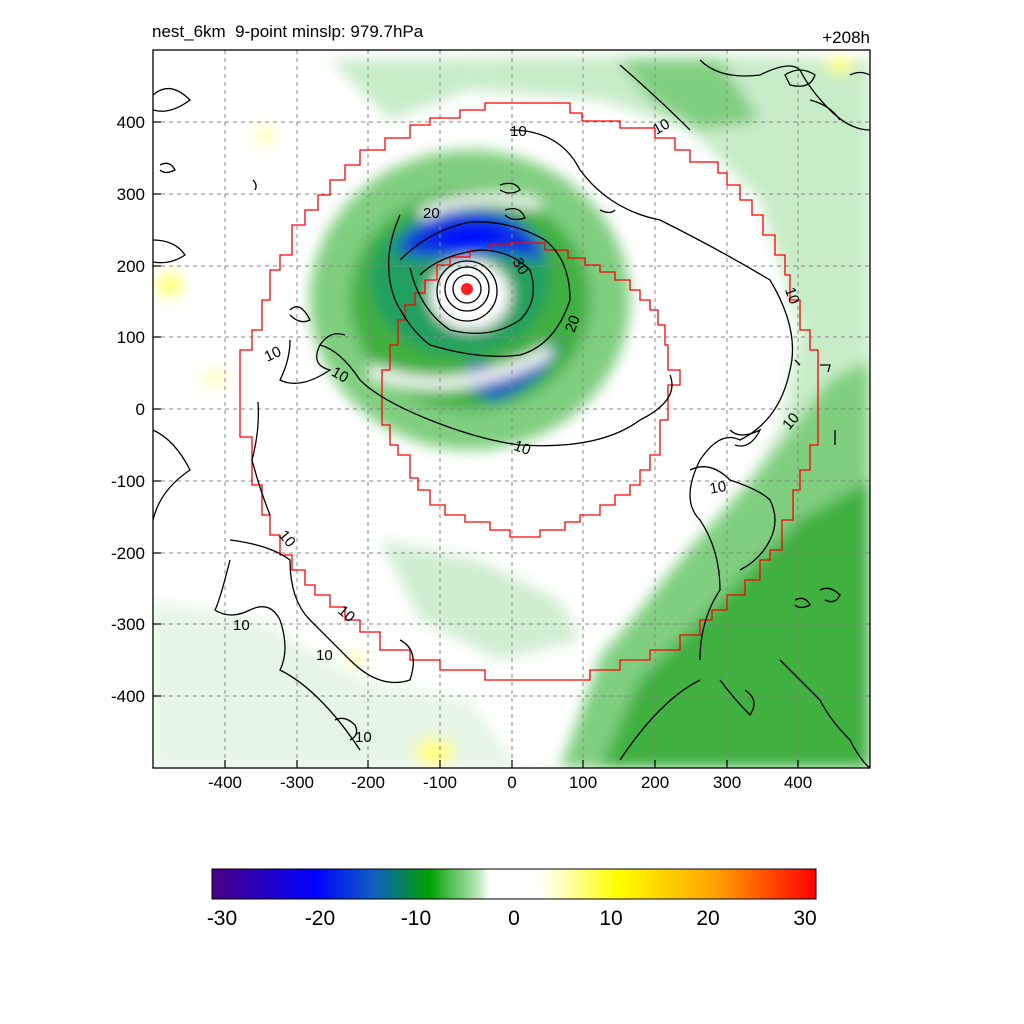 This screenshot has width=1024, height=1024. What do you see at coordinates (440, 782) in the screenshot?
I see `x-tick-label: -100` at bounding box center [440, 782].